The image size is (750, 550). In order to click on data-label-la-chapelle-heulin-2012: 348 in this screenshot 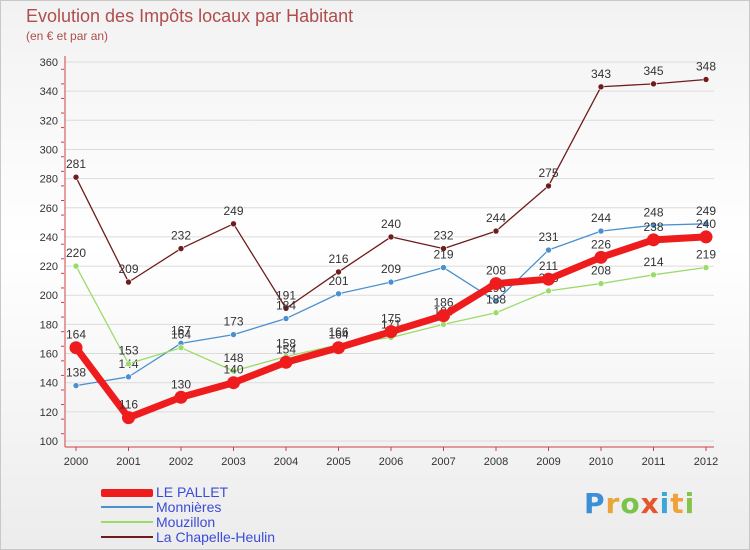, I will do `click(706, 66)`.